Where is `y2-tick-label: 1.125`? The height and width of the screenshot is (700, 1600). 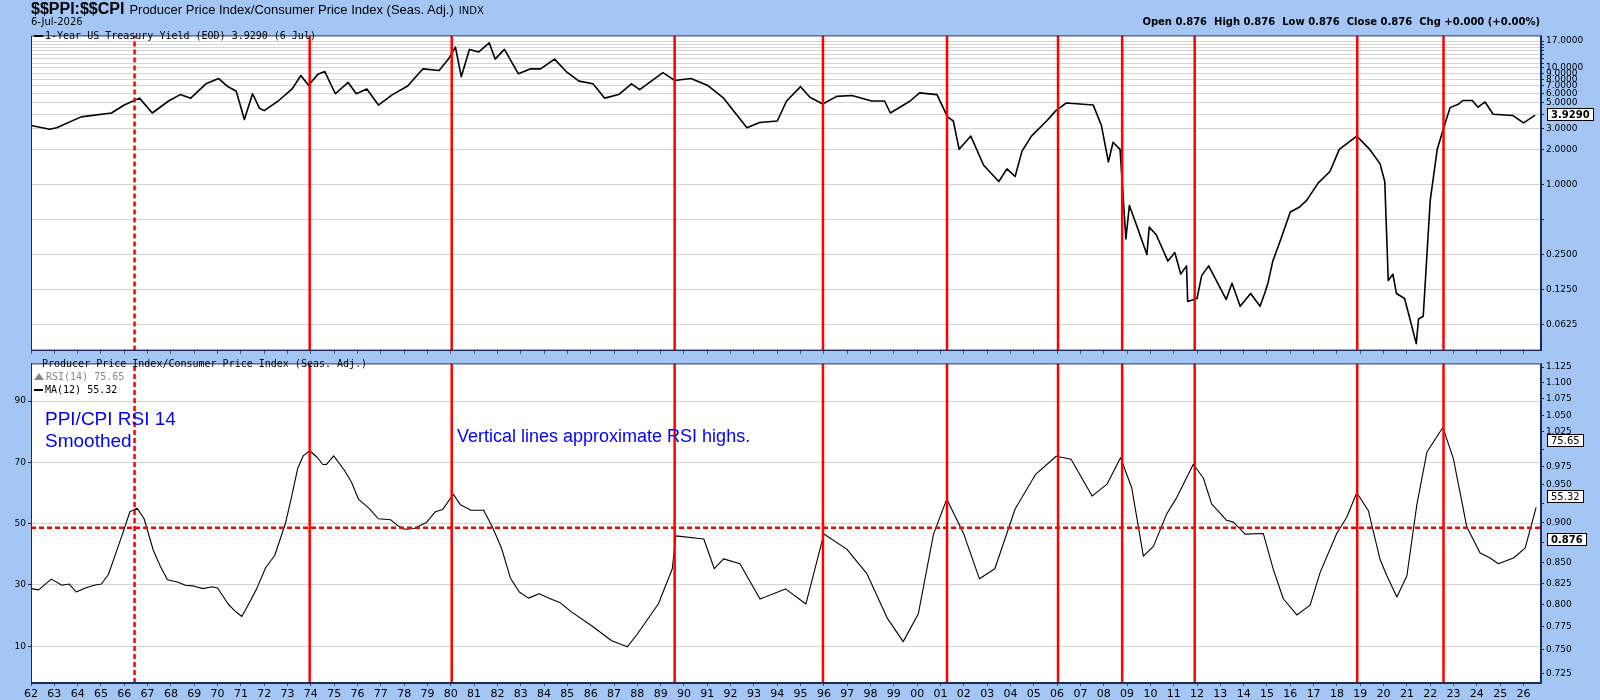
y2-tick-label: 1.125 is located at coordinates (1559, 366).